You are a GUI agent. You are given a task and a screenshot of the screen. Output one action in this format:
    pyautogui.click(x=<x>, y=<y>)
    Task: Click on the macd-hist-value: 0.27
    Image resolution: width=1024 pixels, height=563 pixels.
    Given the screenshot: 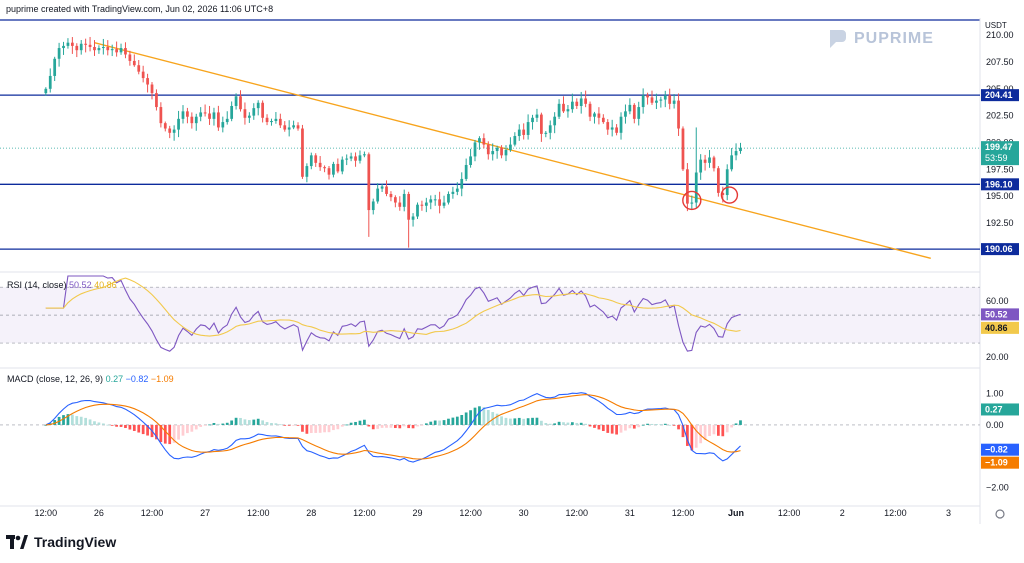 What is the action you would take?
    pyautogui.click(x=114, y=379)
    